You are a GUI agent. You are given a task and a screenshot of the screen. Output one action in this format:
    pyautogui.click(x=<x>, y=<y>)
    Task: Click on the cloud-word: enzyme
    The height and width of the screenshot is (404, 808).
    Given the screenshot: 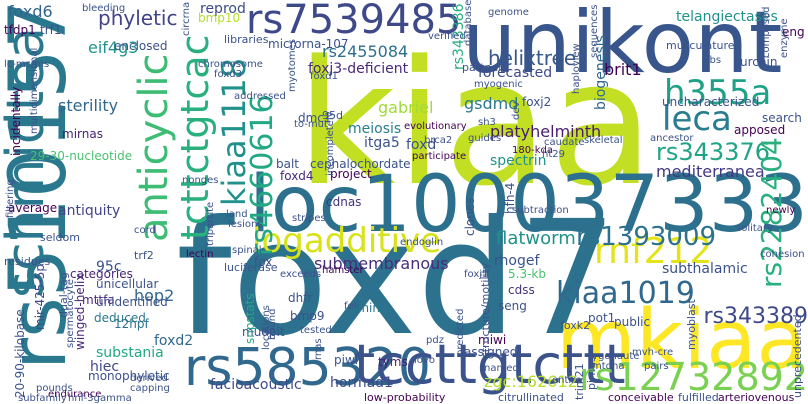 What is the action you would take?
    pyautogui.click(x=784, y=38)
    